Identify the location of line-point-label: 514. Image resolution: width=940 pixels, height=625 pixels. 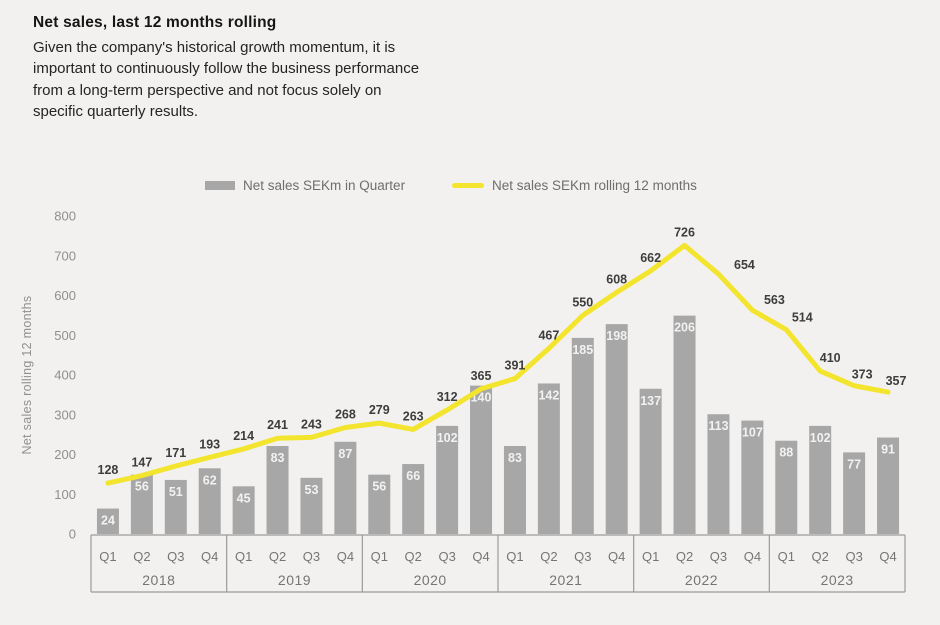
(802, 318).